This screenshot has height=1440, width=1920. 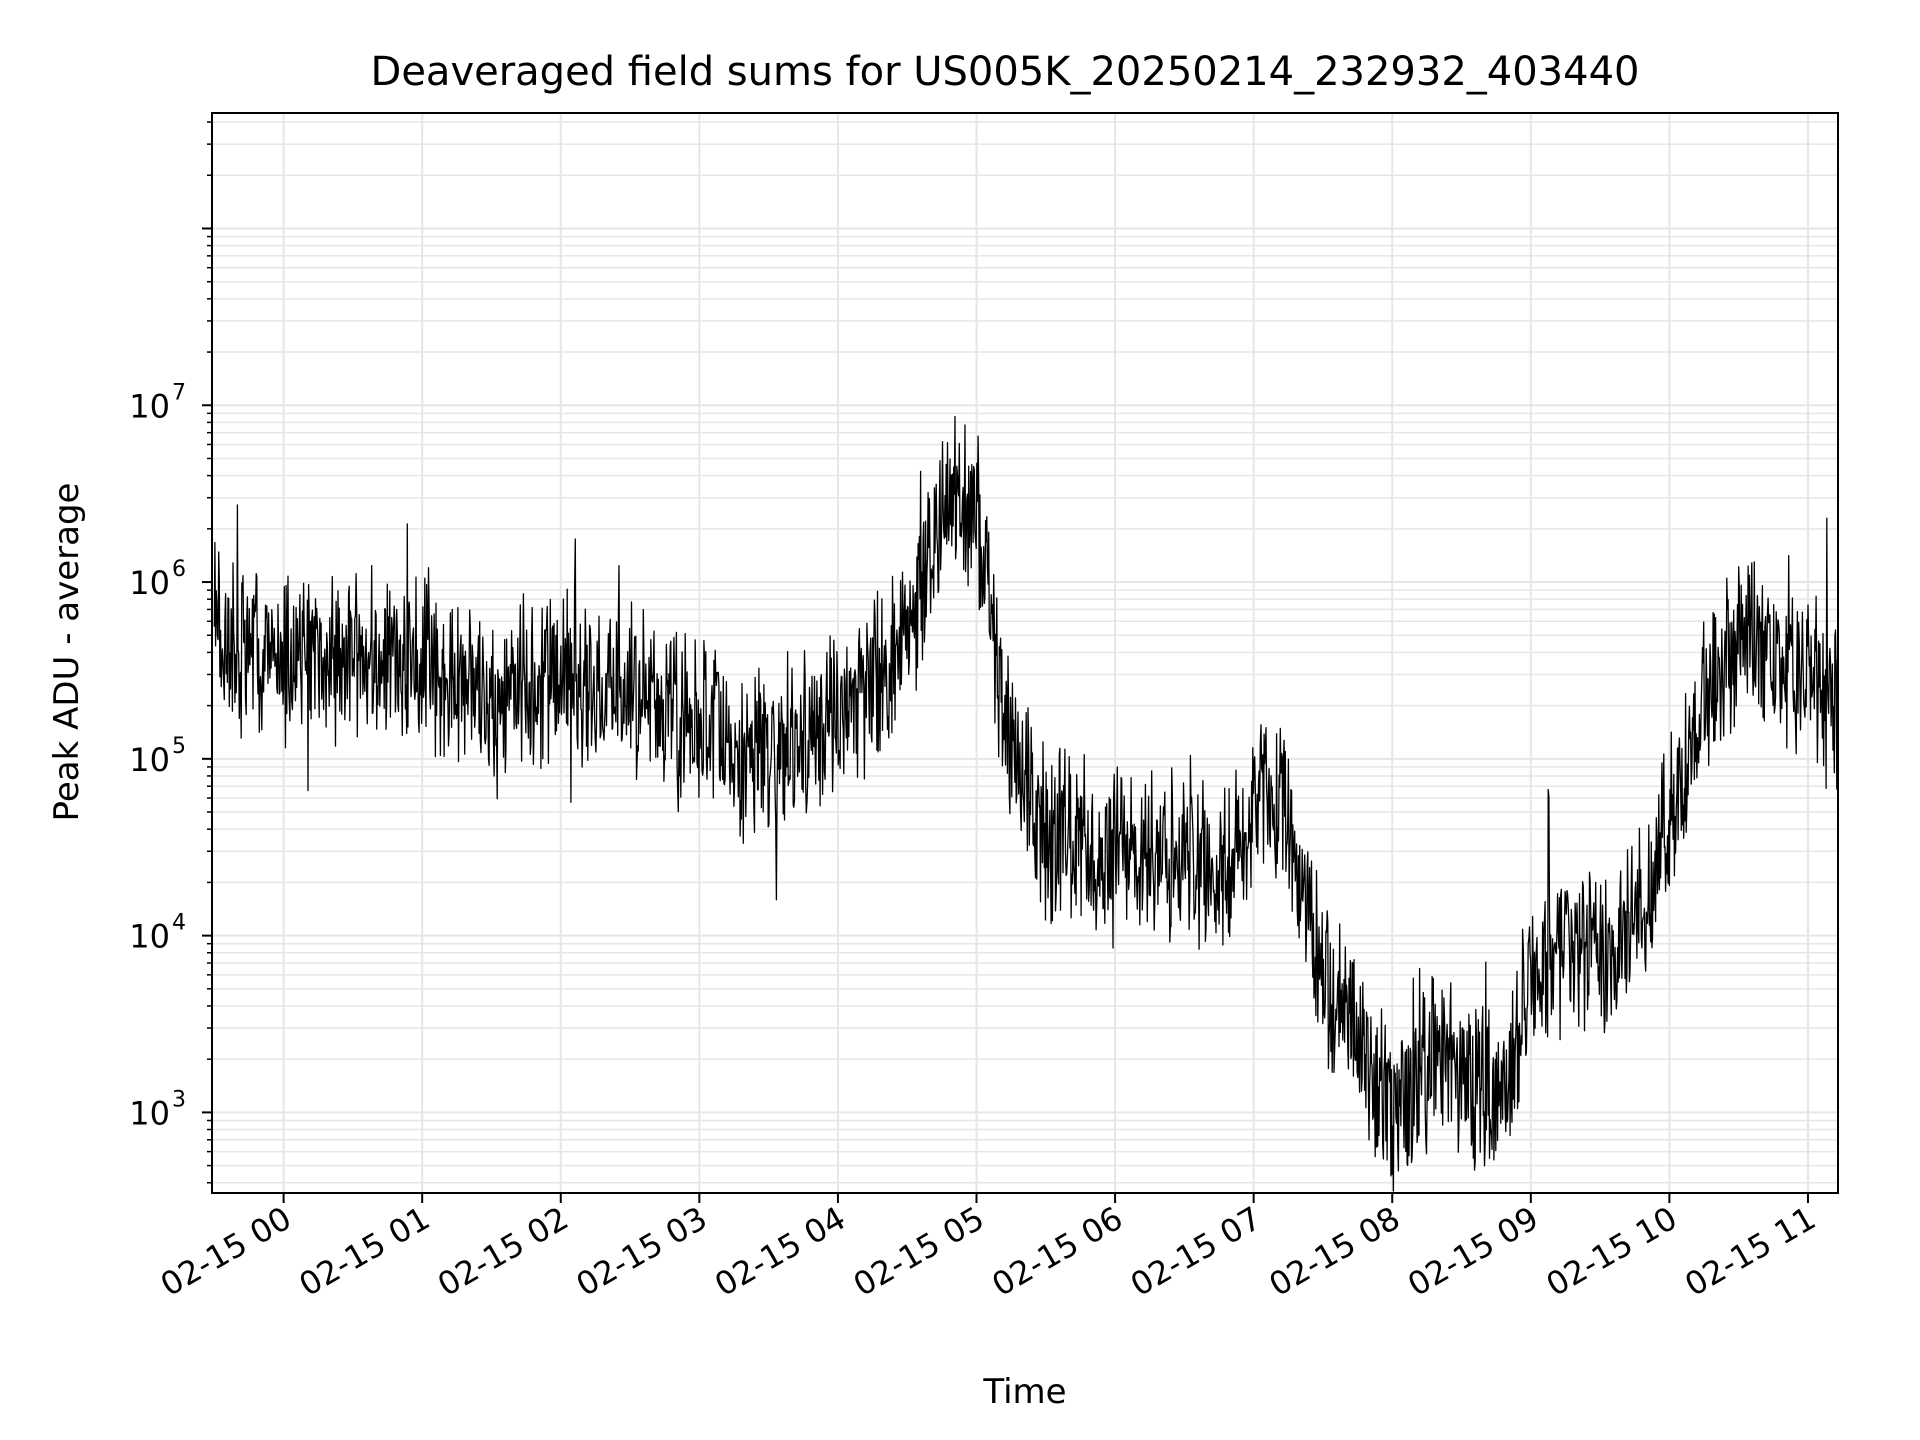 What do you see at coordinates (179, 746) in the screenshot?
I see `y-tick-label-exp: 5` at bounding box center [179, 746].